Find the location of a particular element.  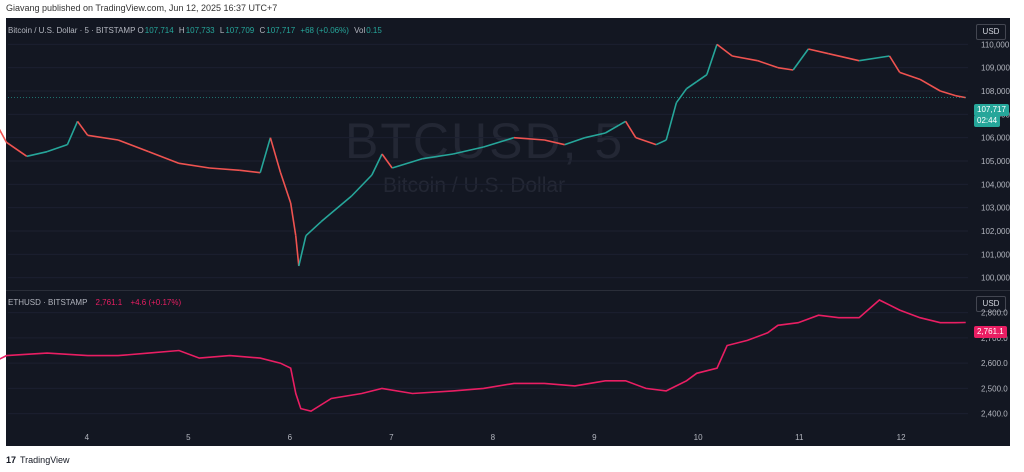

x-tick-8: 8 is located at coordinates (493, 437).